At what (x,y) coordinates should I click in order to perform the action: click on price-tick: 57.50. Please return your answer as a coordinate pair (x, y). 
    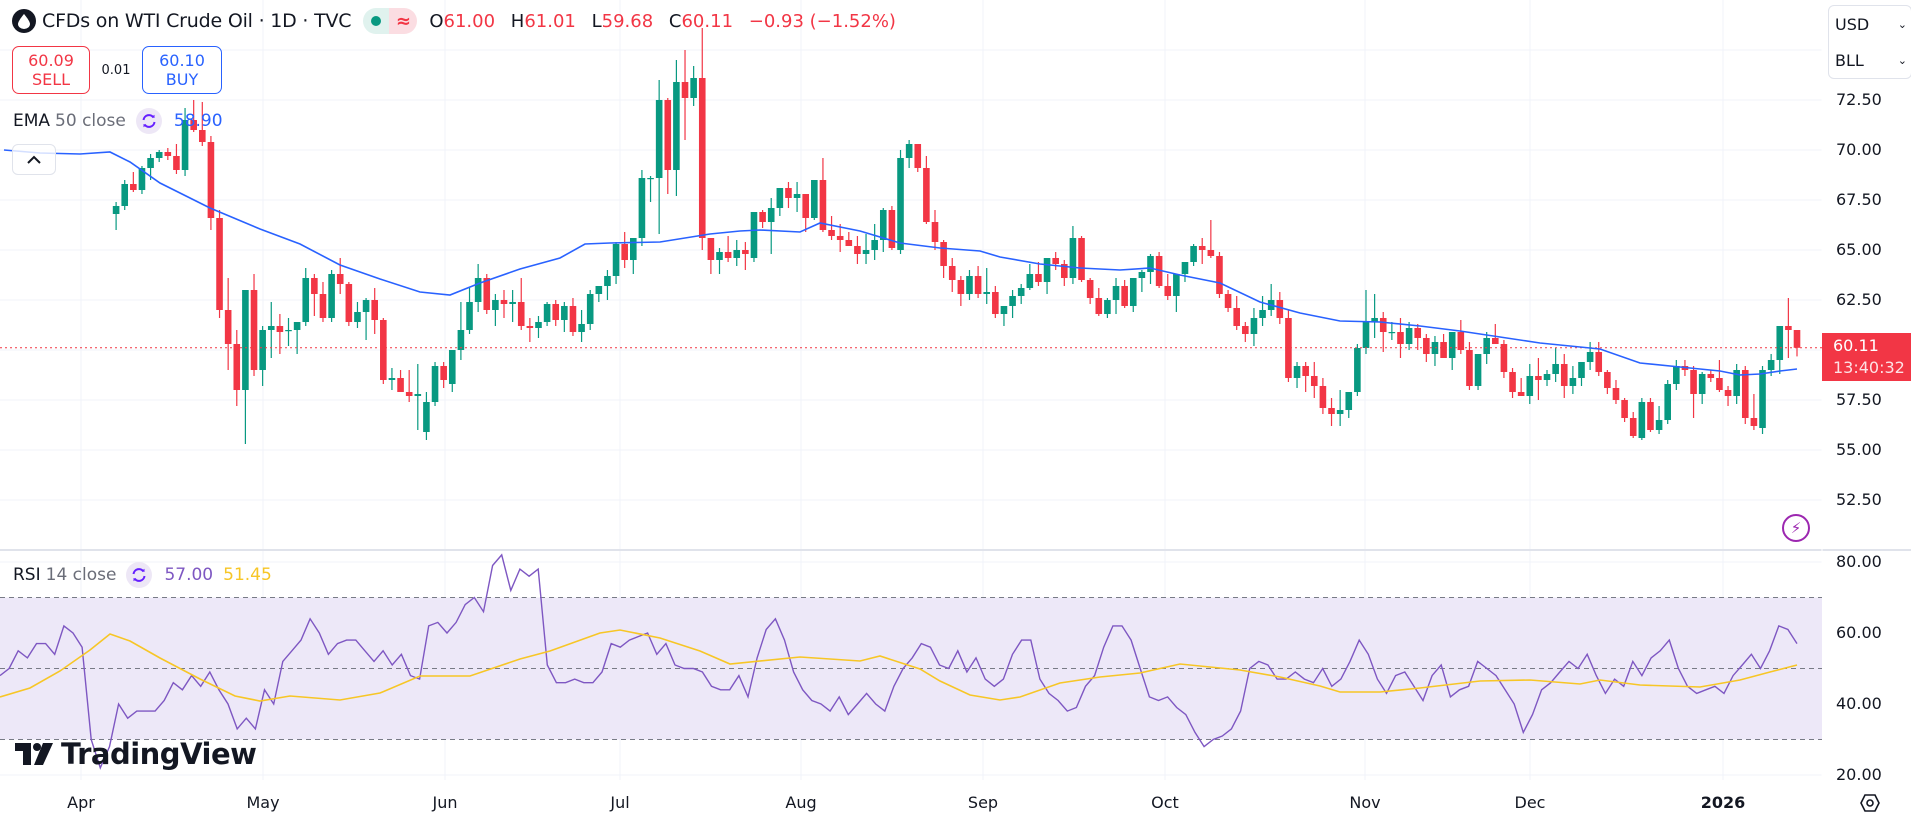
    Looking at the image, I should click on (1859, 399).